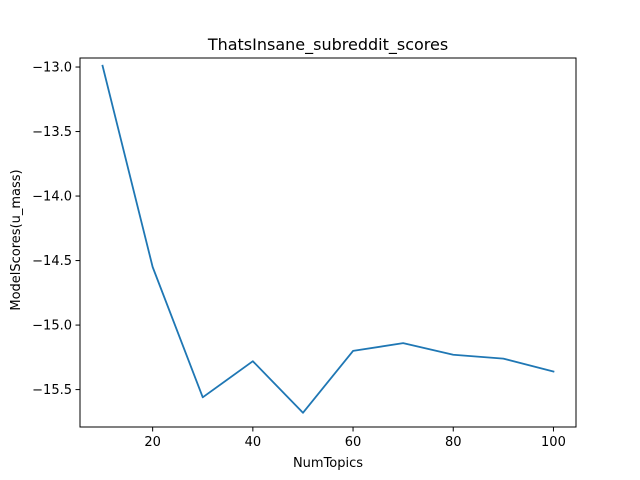 This screenshot has width=640, height=480. What do you see at coordinates (16, 239) in the screenshot?
I see `y-axis-title: ModelScores(u_mass)` at bounding box center [16, 239].